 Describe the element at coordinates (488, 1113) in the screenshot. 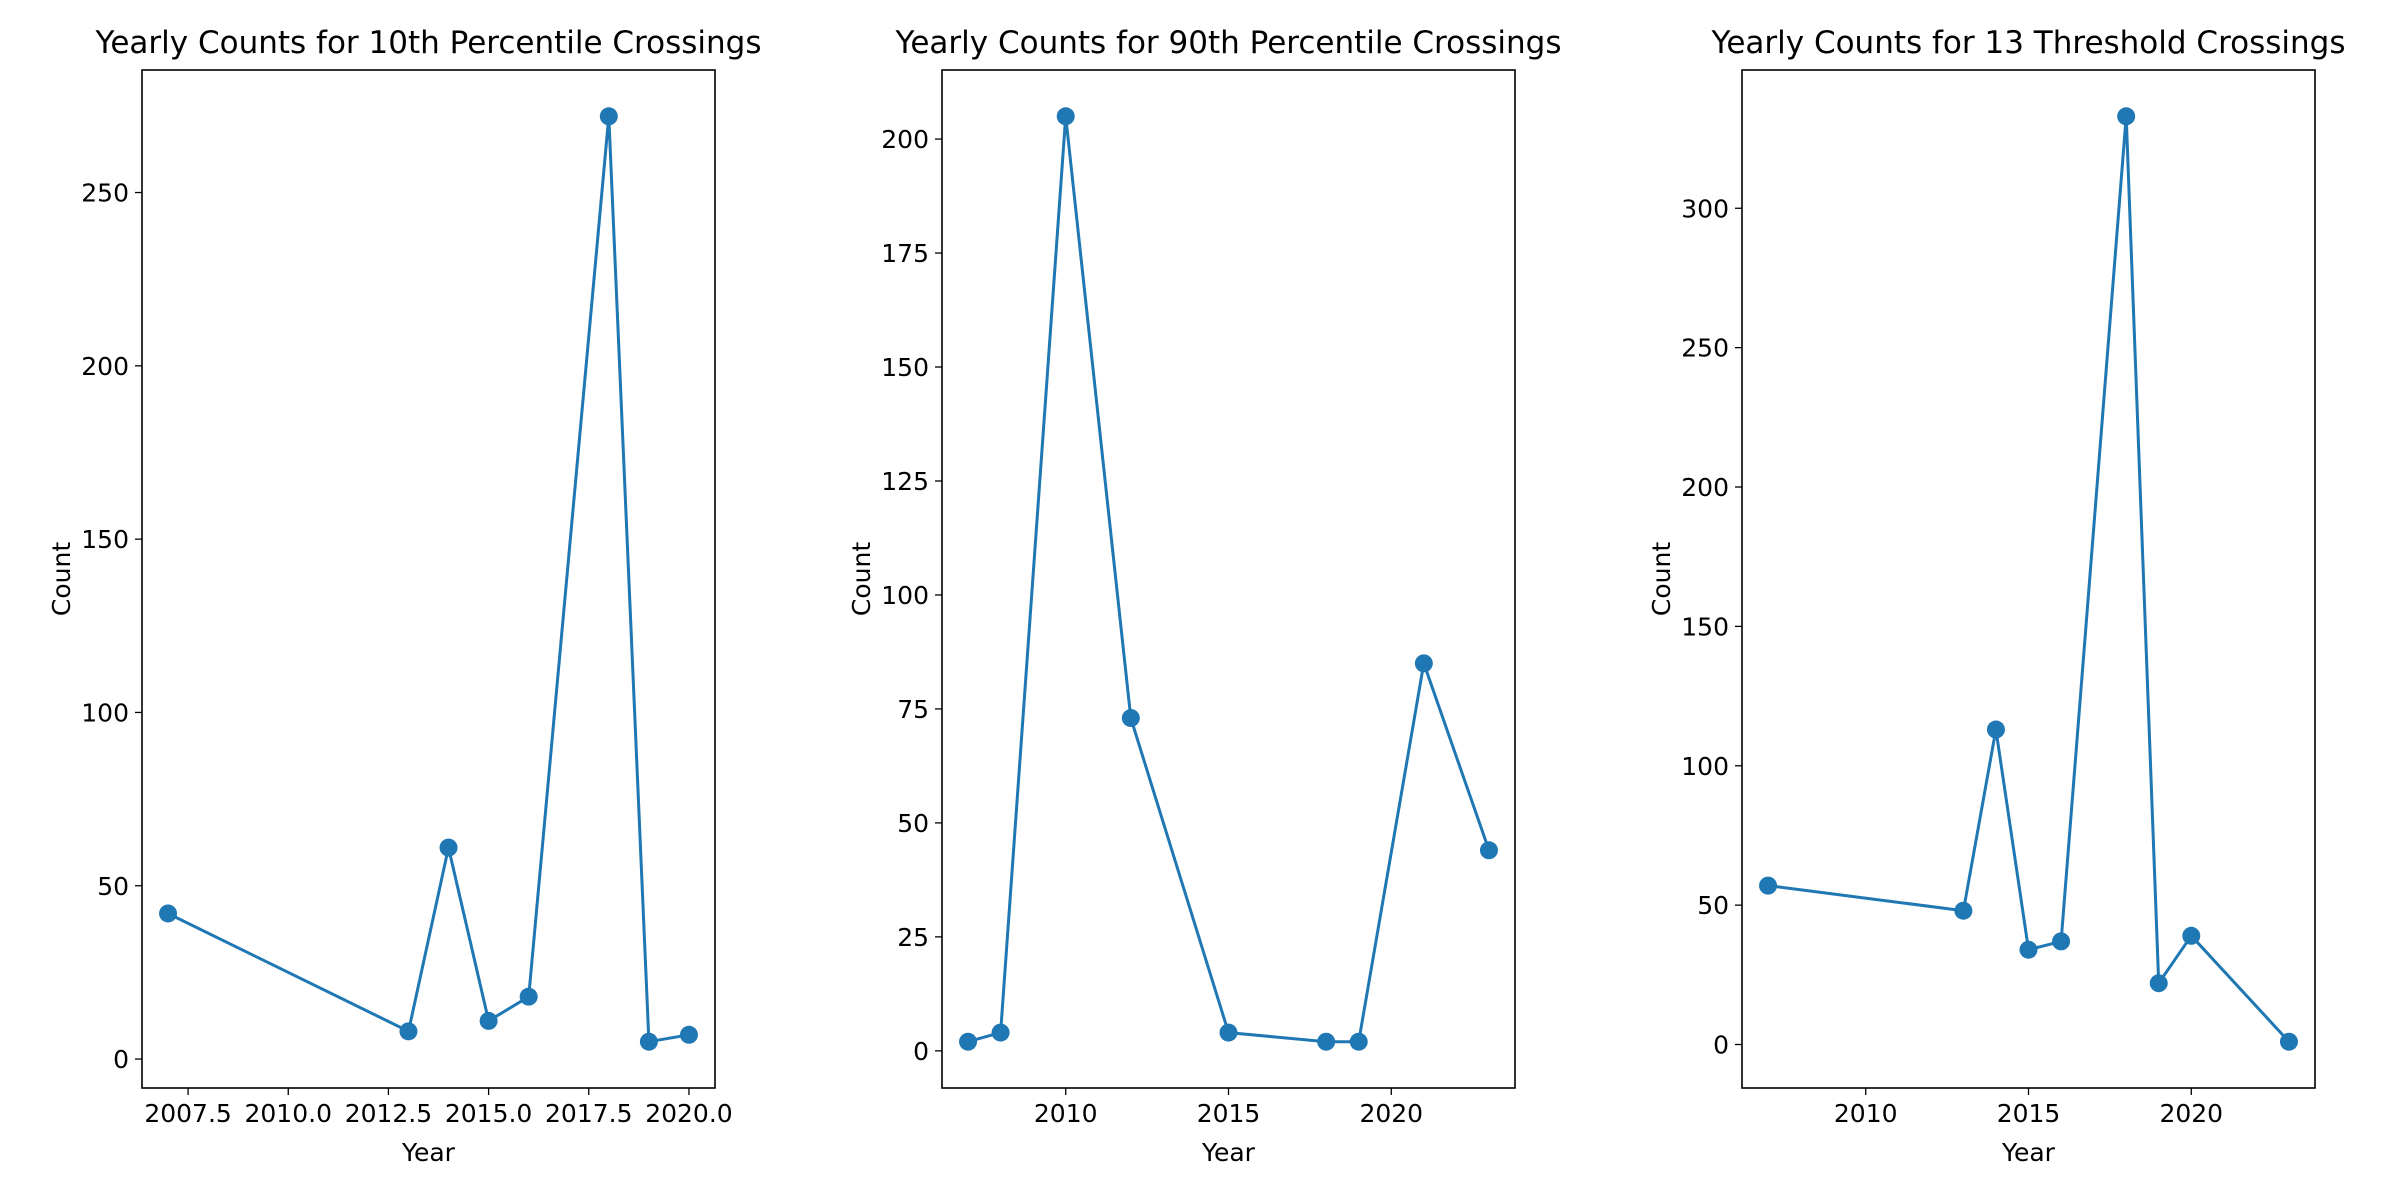

I see `x-tick-label: 2015.0` at that location.